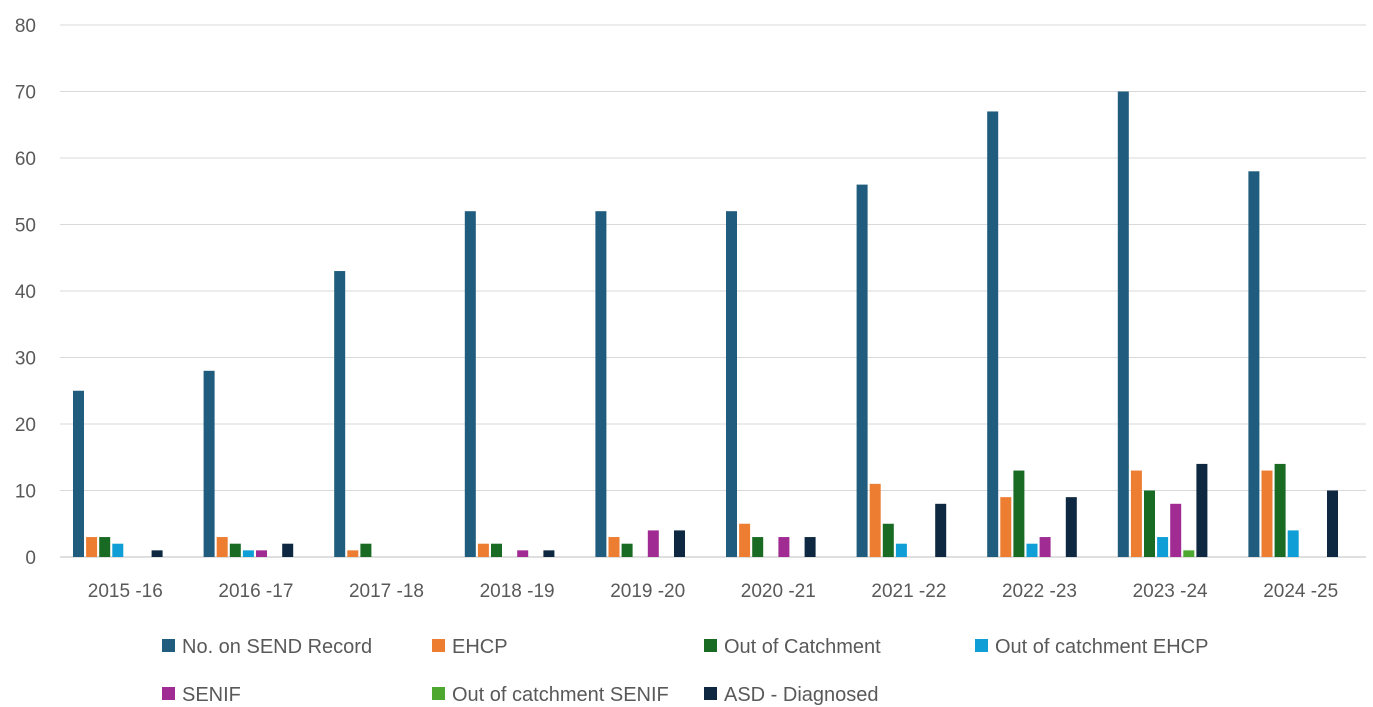 The width and height of the screenshot is (1373, 707). I want to click on y-tick-label: 50, so click(25, 226).